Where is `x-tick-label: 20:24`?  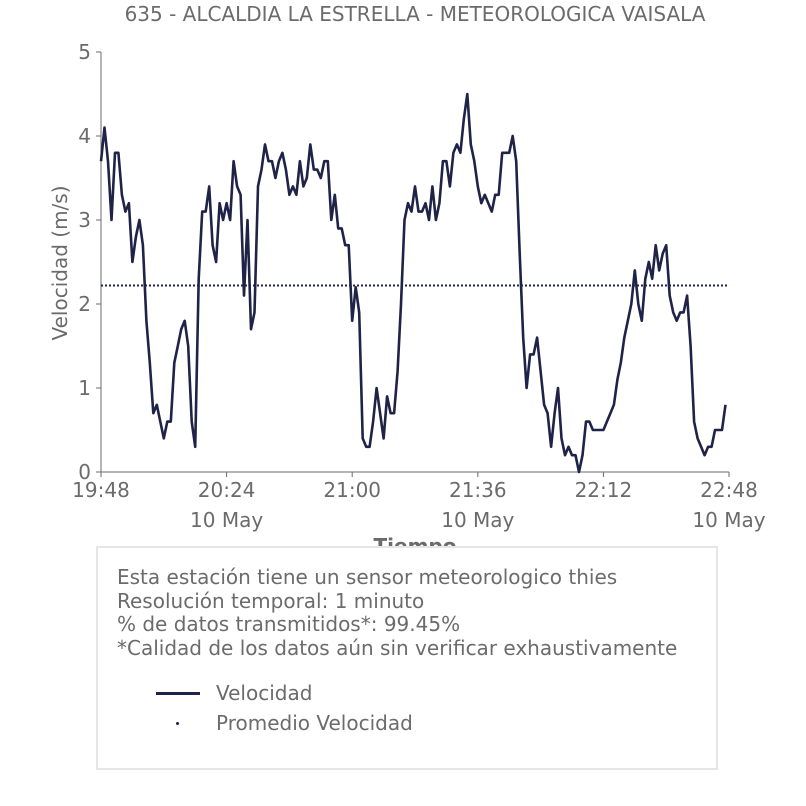 x-tick-label: 20:24 is located at coordinates (227, 490).